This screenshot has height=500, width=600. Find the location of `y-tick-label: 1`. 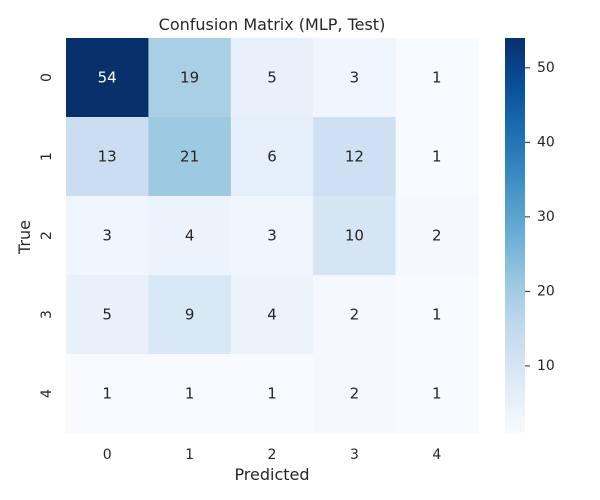

y-tick-label: 1 is located at coordinates (47, 156).